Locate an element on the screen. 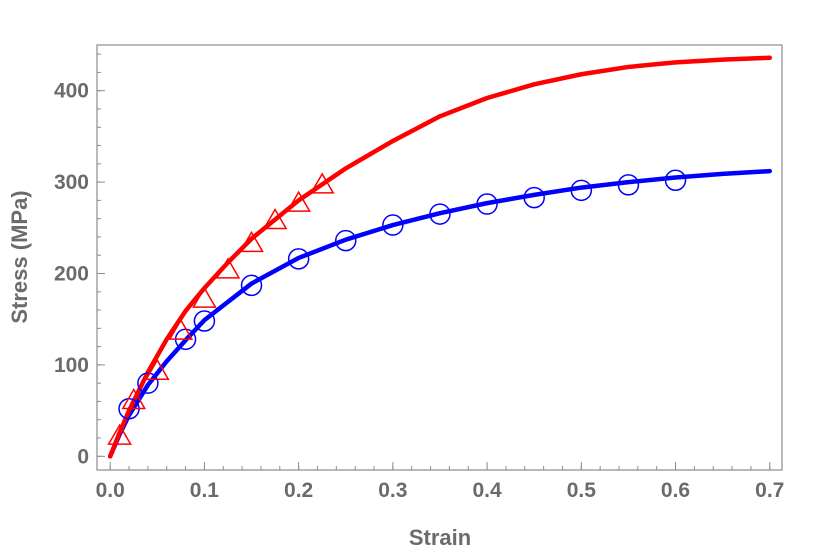 Image resolution: width=830 pixels, height=555 pixels. x-tick-label: 0.1 is located at coordinates (205, 490).